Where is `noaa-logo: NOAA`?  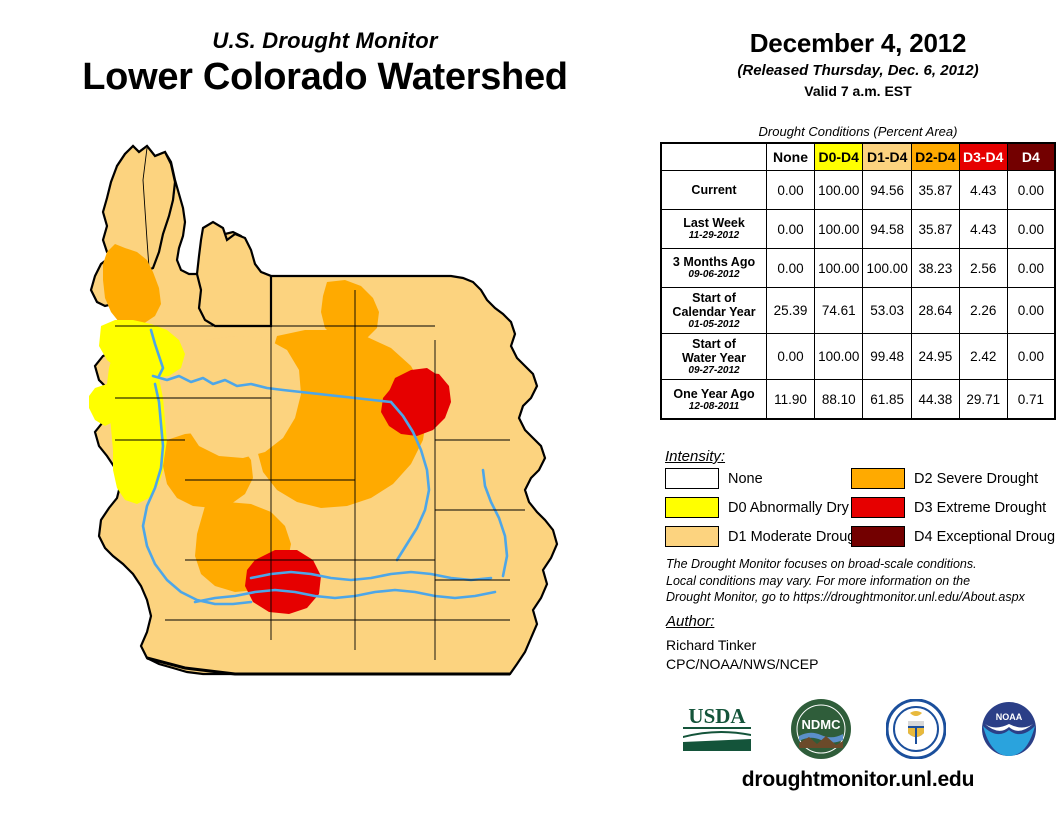 noaa-logo: NOAA is located at coordinates (1009, 729).